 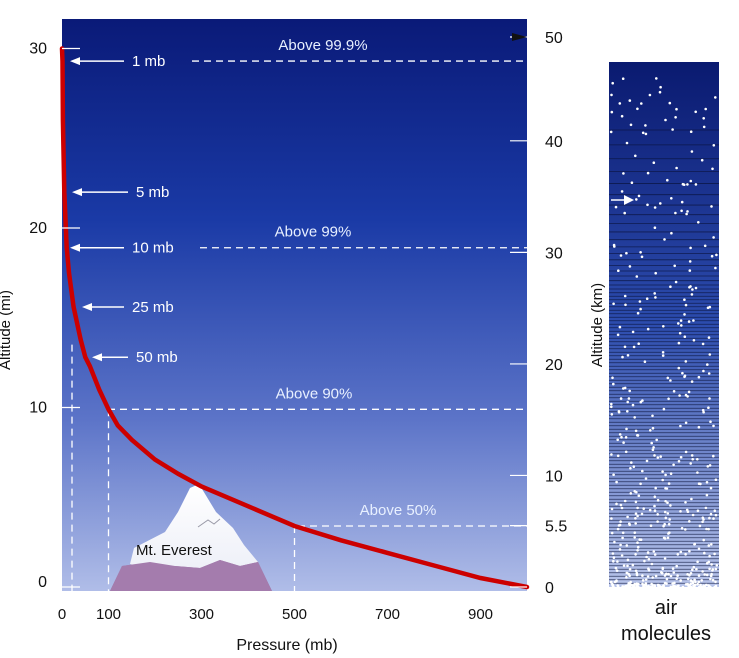 I want to click on percent-label: Above 90%, so click(x=314, y=393).